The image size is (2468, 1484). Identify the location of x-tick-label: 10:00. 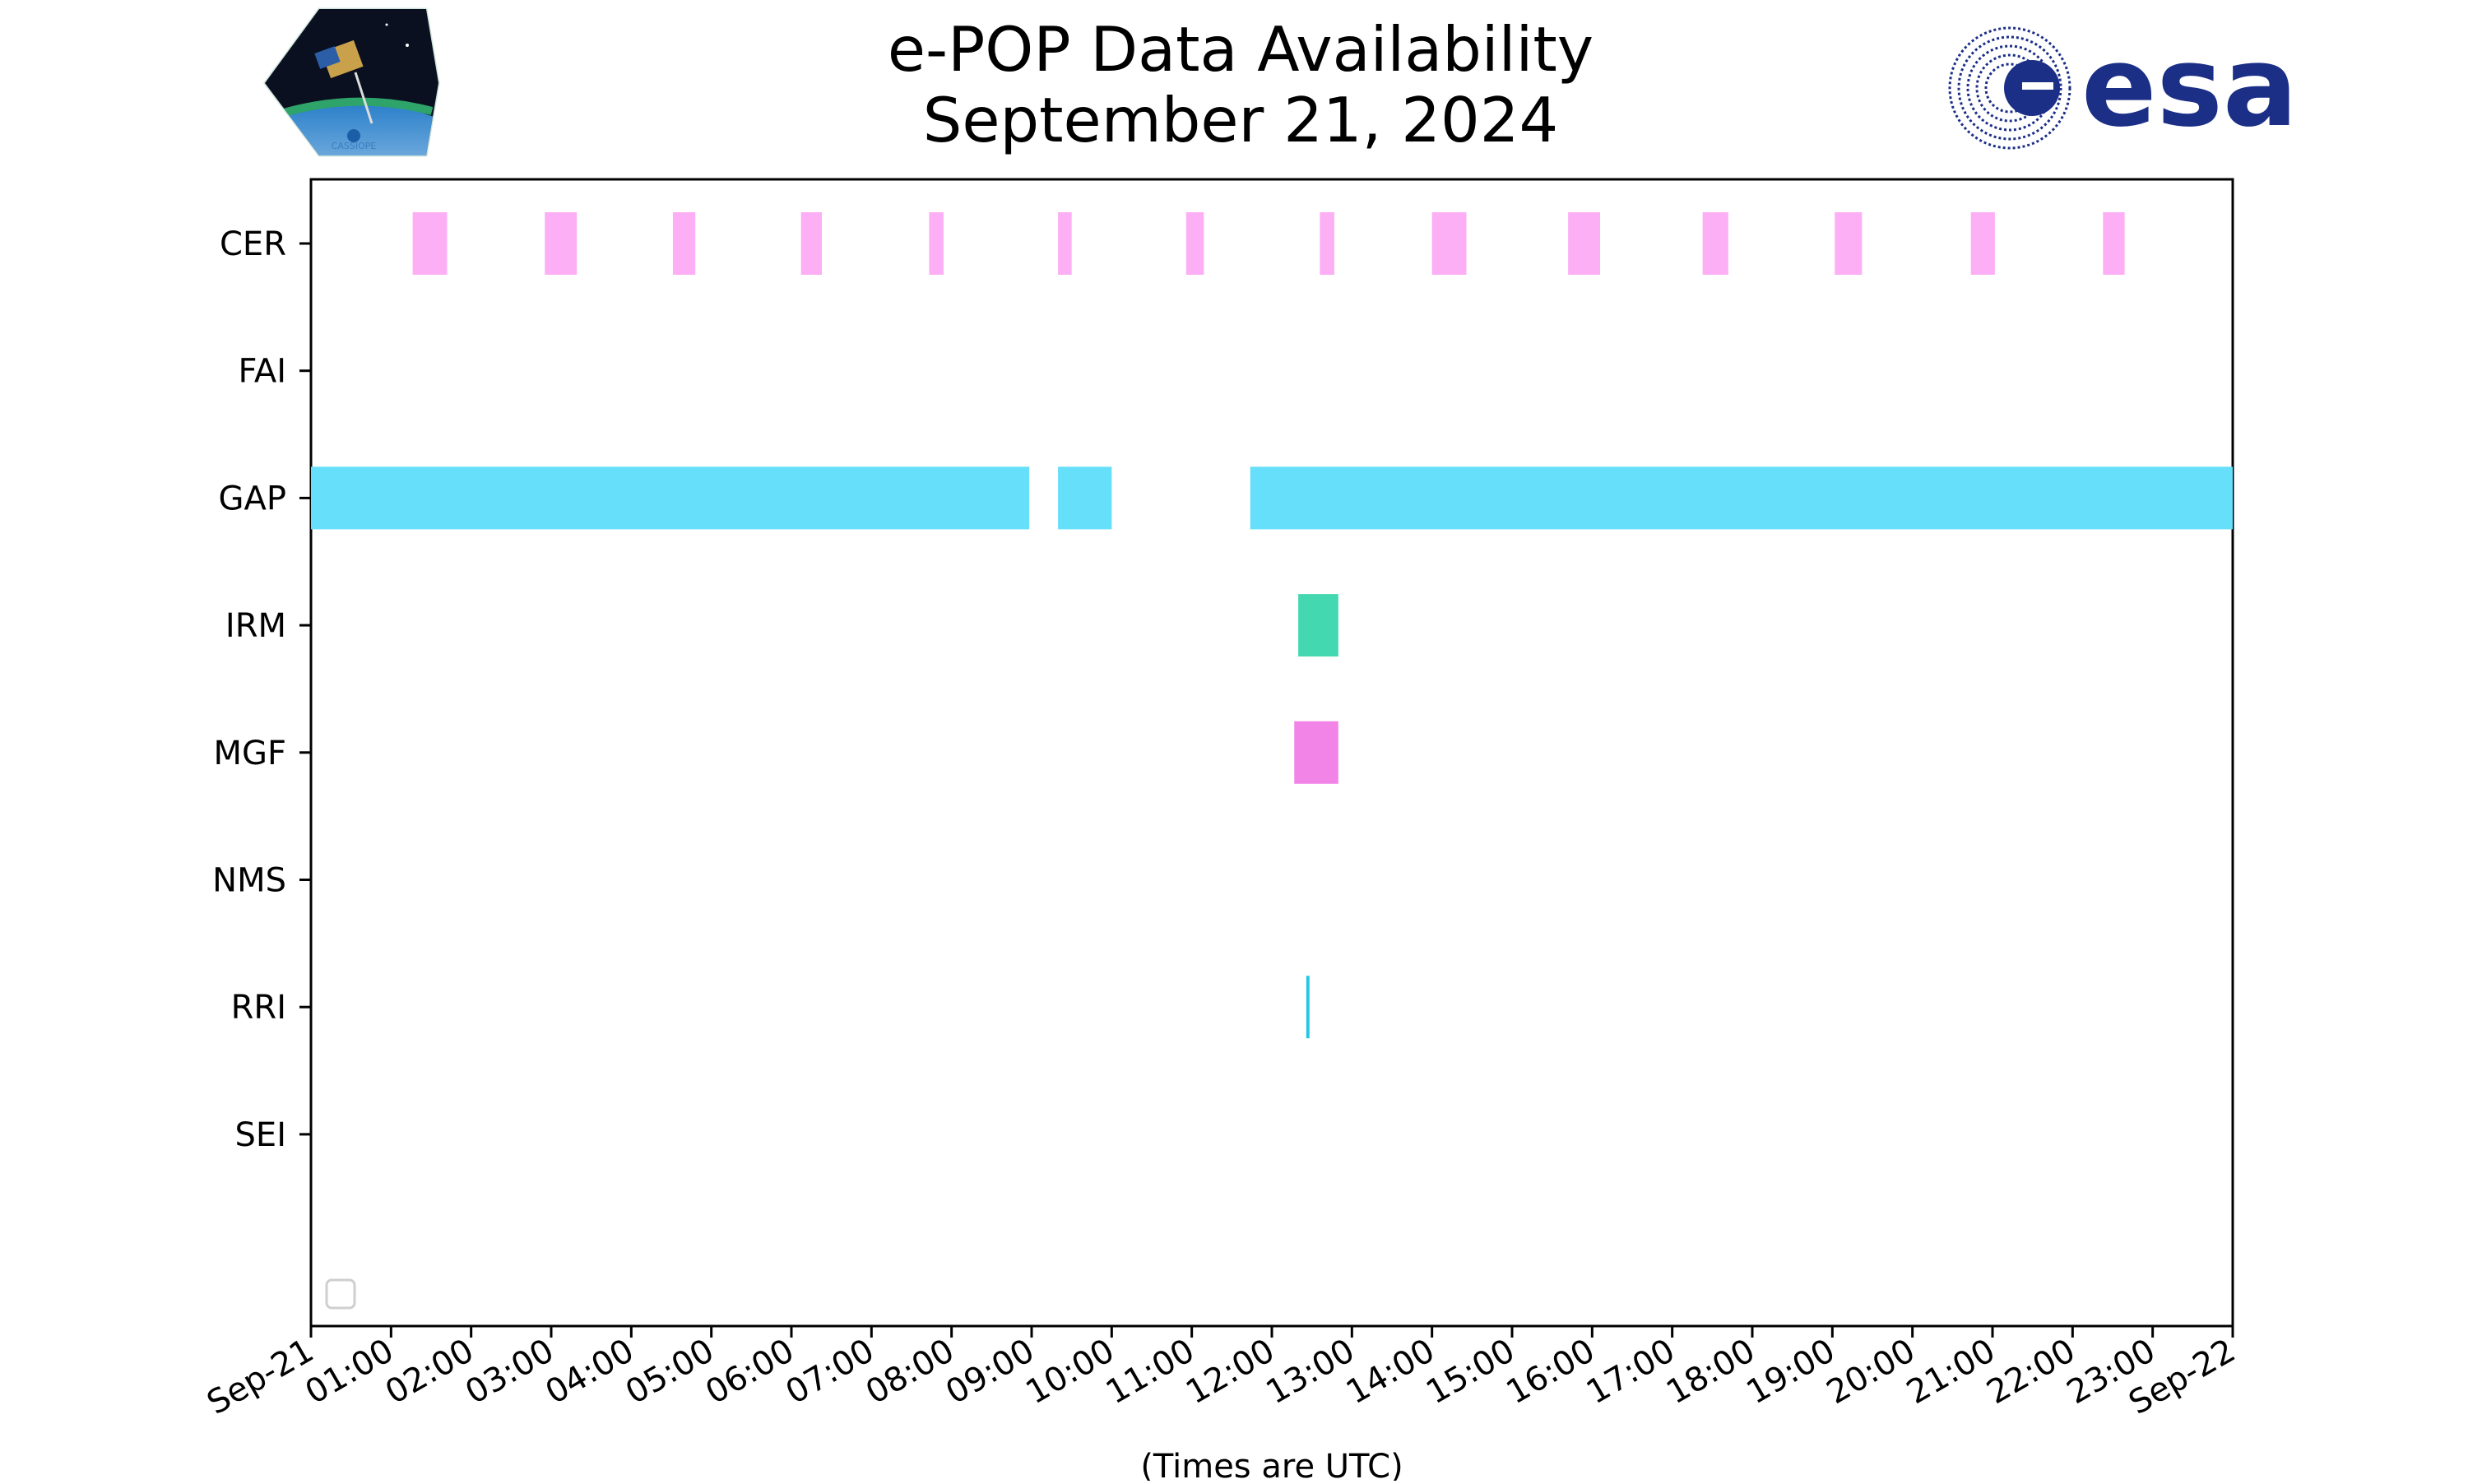
(1069, 1372).